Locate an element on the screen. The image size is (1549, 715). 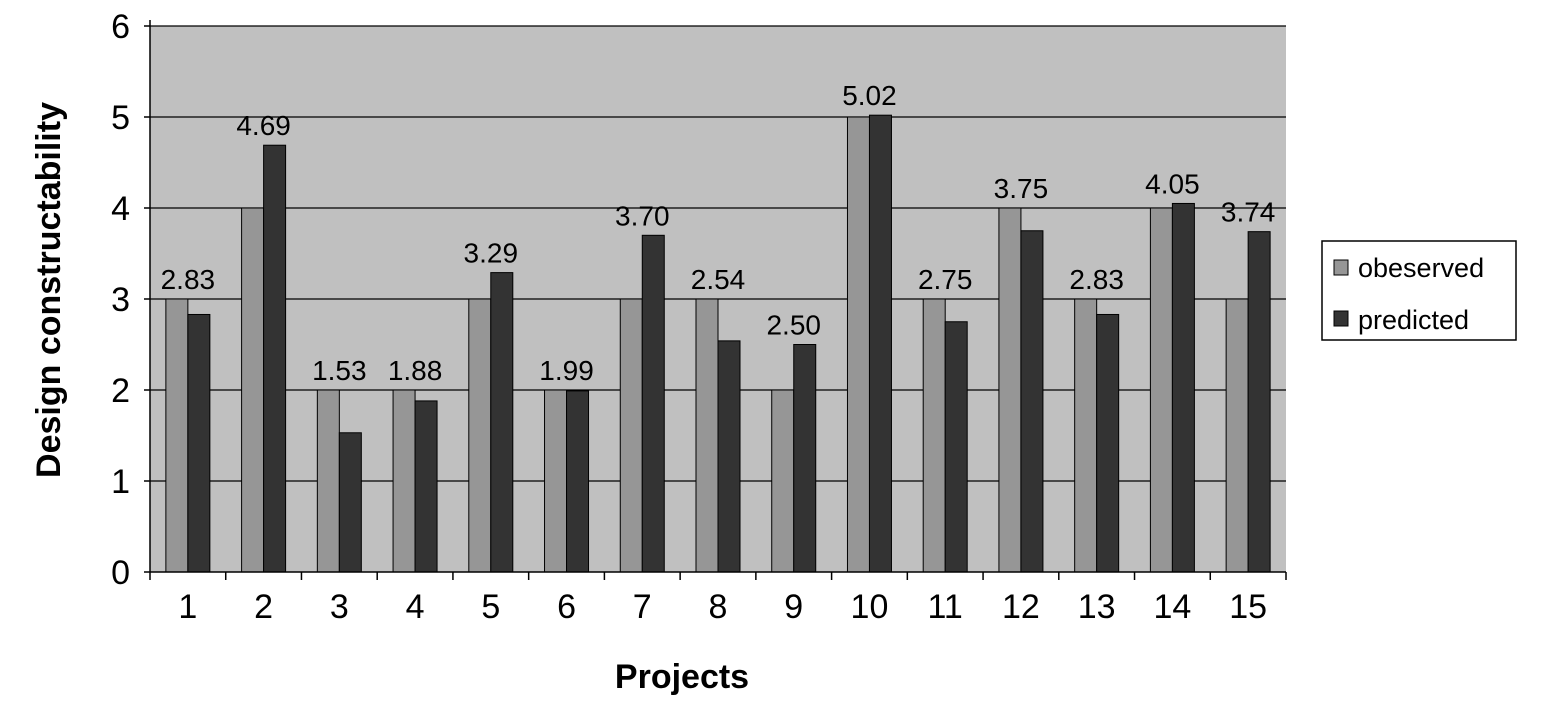
data-label: 1.88 is located at coordinates (415, 370).